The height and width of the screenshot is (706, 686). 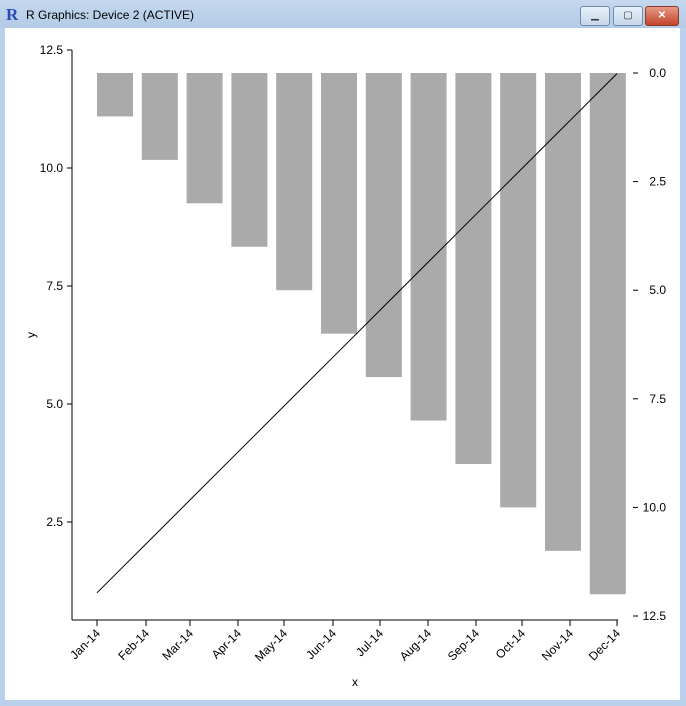 I want to click on x-axis-label: x, so click(x=355, y=682).